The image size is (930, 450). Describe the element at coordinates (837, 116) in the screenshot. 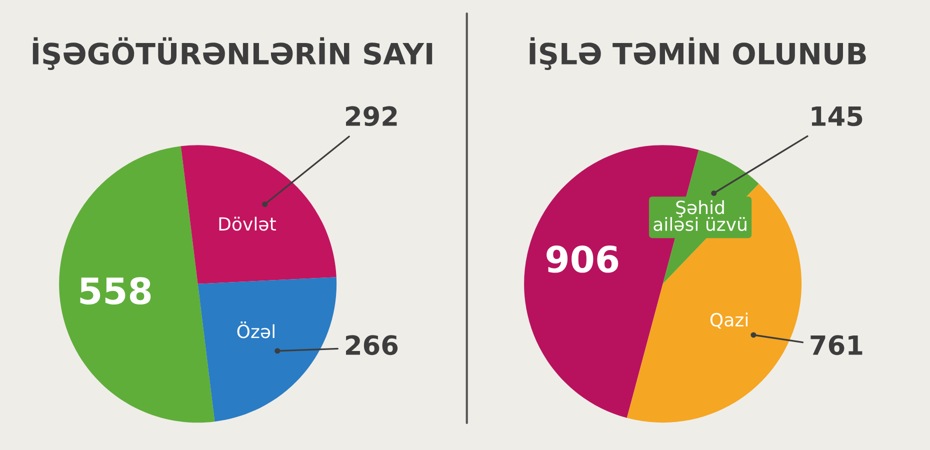

I see `data-label: 145` at that location.